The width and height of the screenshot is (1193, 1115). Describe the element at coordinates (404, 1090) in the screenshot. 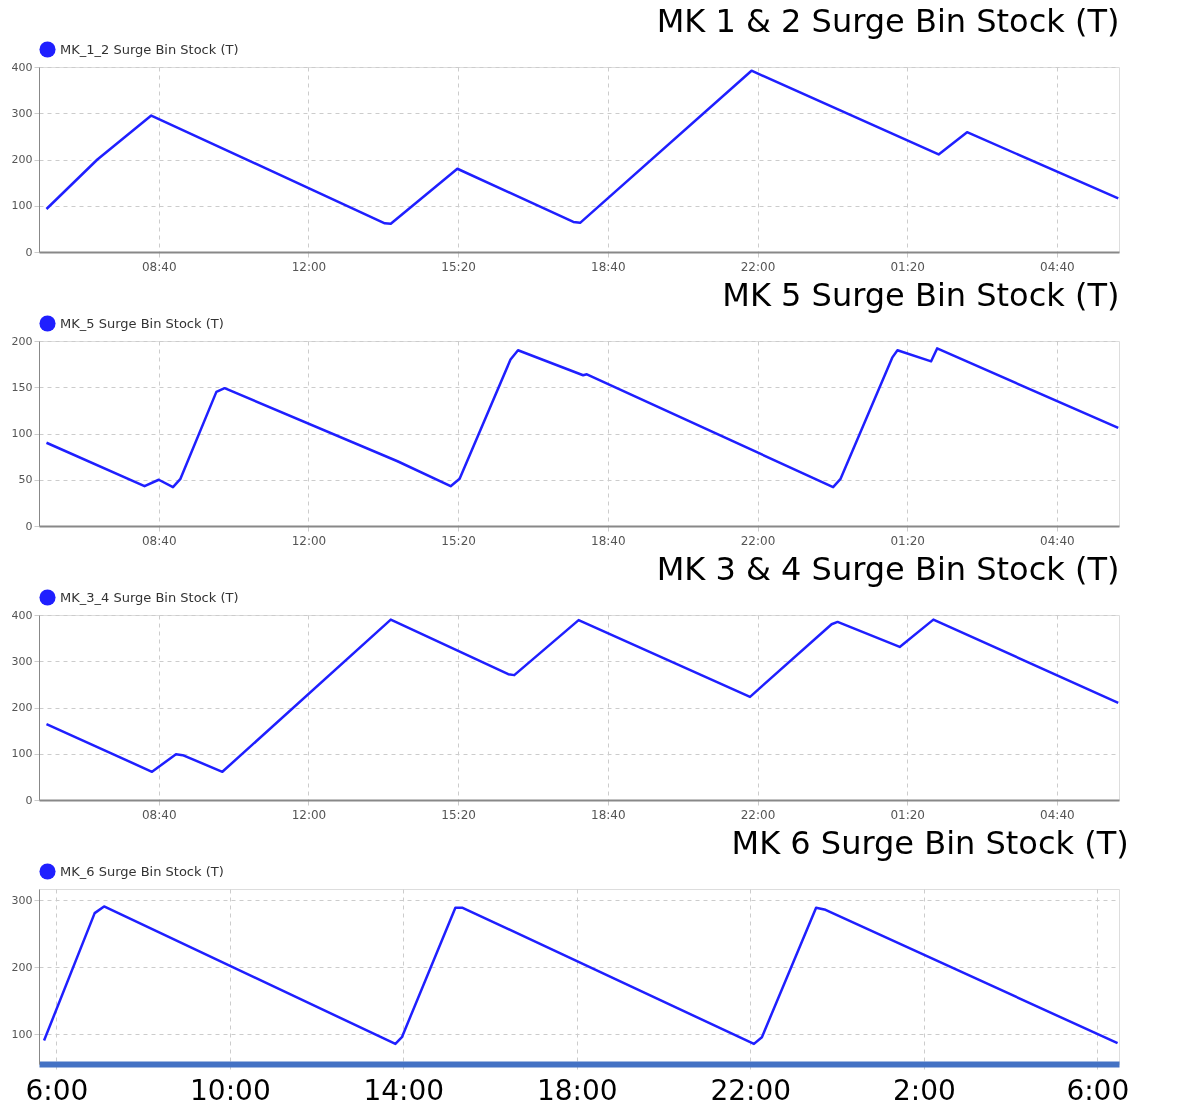

I see `x-tick-label: 14:00` at that location.